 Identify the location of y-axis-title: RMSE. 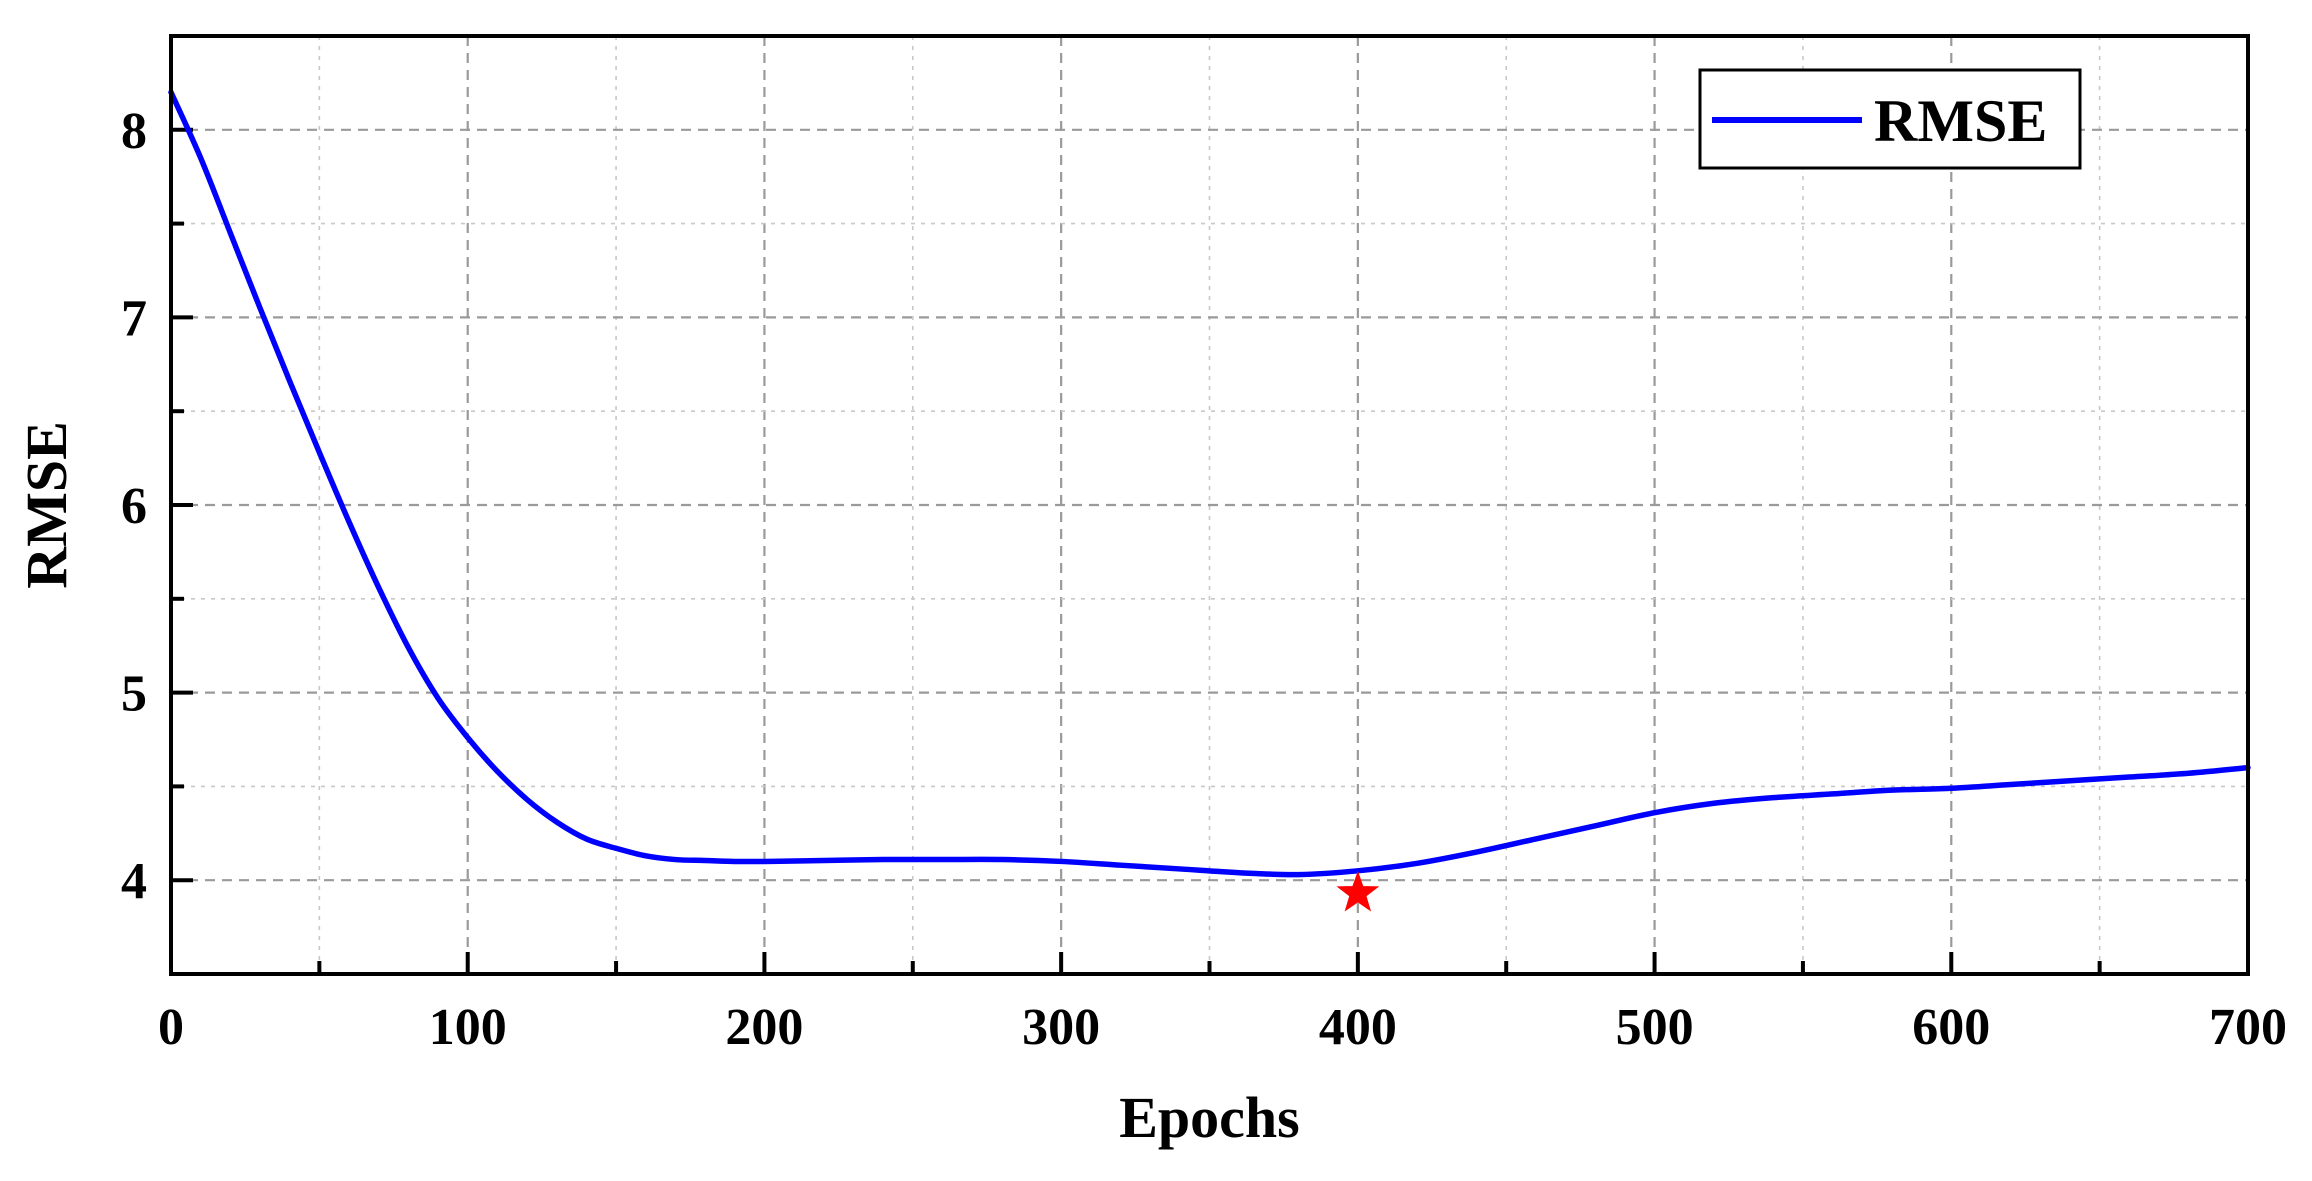
(46, 505).